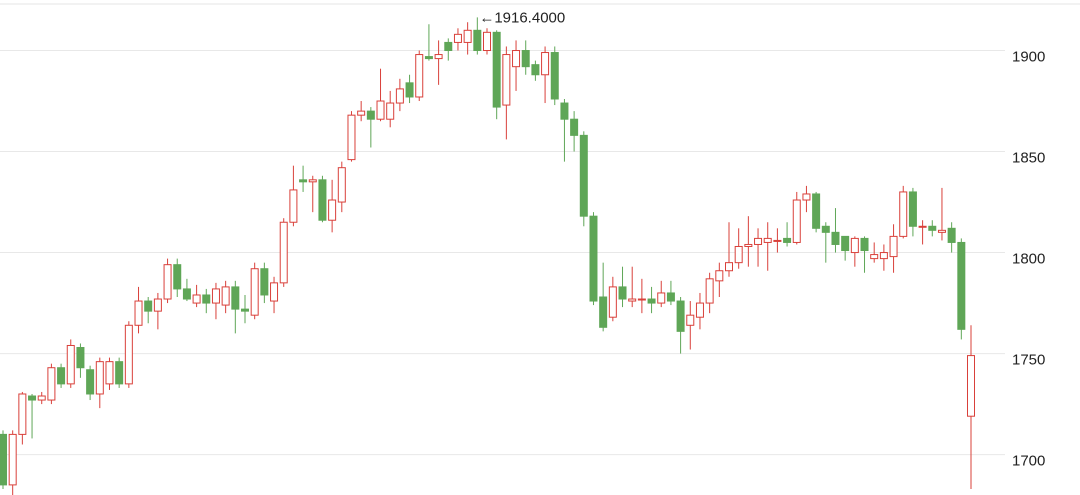 The image size is (1080, 495). Describe the element at coordinates (522, 17) in the screenshot. I see `high-annotation: ←1916.4000` at that location.